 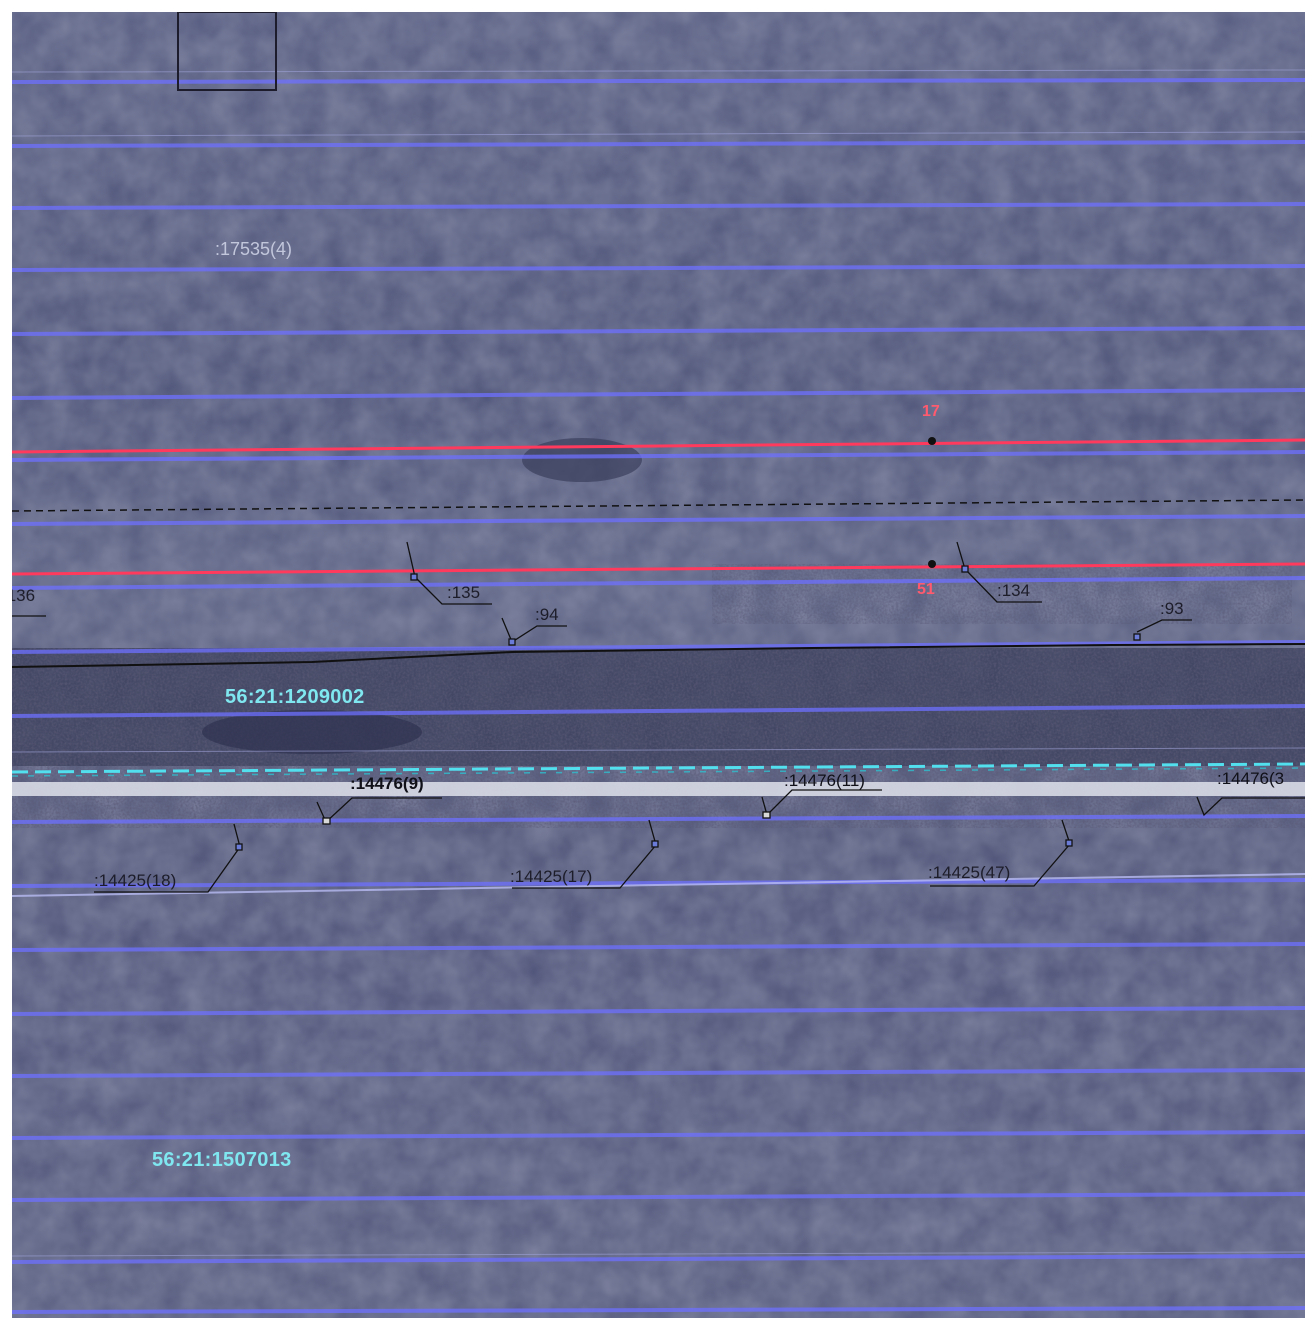 What do you see at coordinates (931, 411) in the screenshot?
I see `point-label-17: 17` at bounding box center [931, 411].